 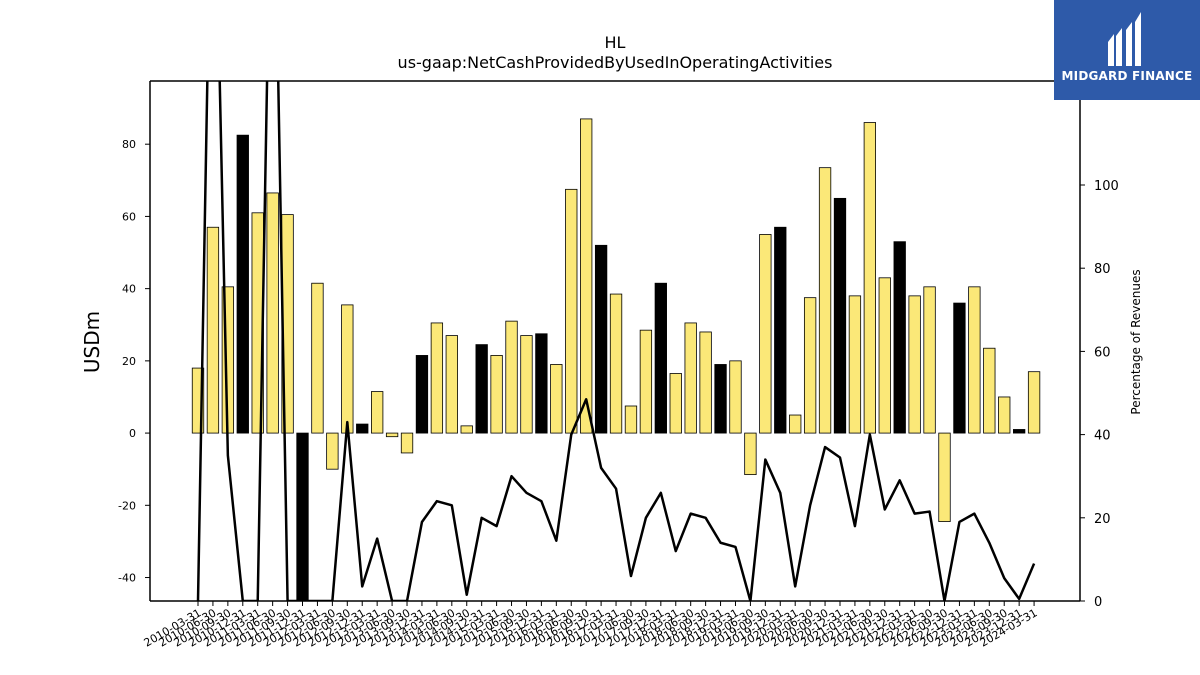 What do you see at coordinates (1124, 39) in the screenshot?
I see `logo-mark-icon` at bounding box center [1124, 39].